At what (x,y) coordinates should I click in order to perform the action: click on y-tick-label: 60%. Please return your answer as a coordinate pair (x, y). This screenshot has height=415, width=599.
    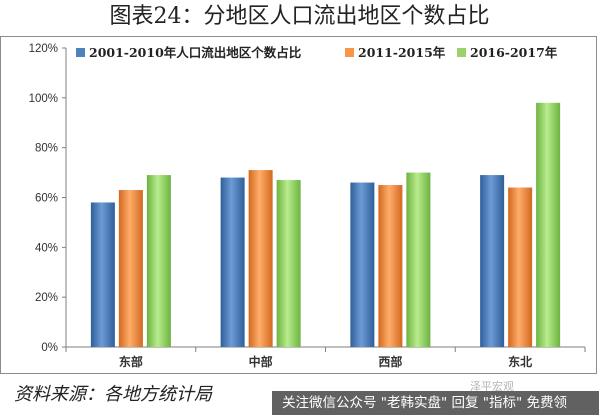
    Looking at the image, I should click on (46, 199).